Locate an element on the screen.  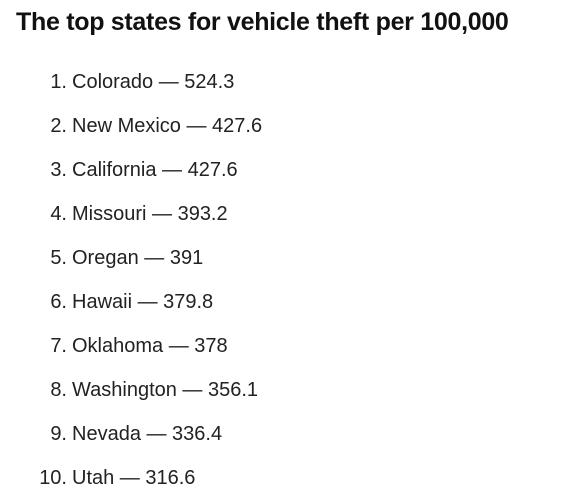
list-item: 8. Washington — 356.1 is located at coordinates (286, 390).